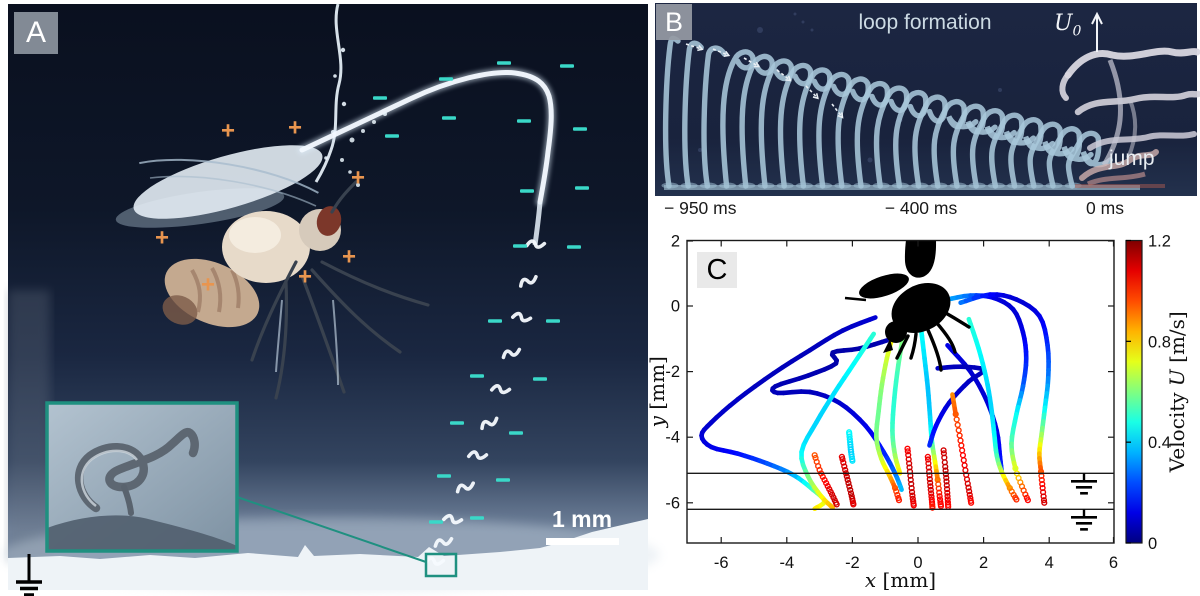 This screenshot has width=1200, height=596. Describe the element at coordinates (1177, 392) in the screenshot. I see `colorbar-label: Velocity U [m/s]` at that location.